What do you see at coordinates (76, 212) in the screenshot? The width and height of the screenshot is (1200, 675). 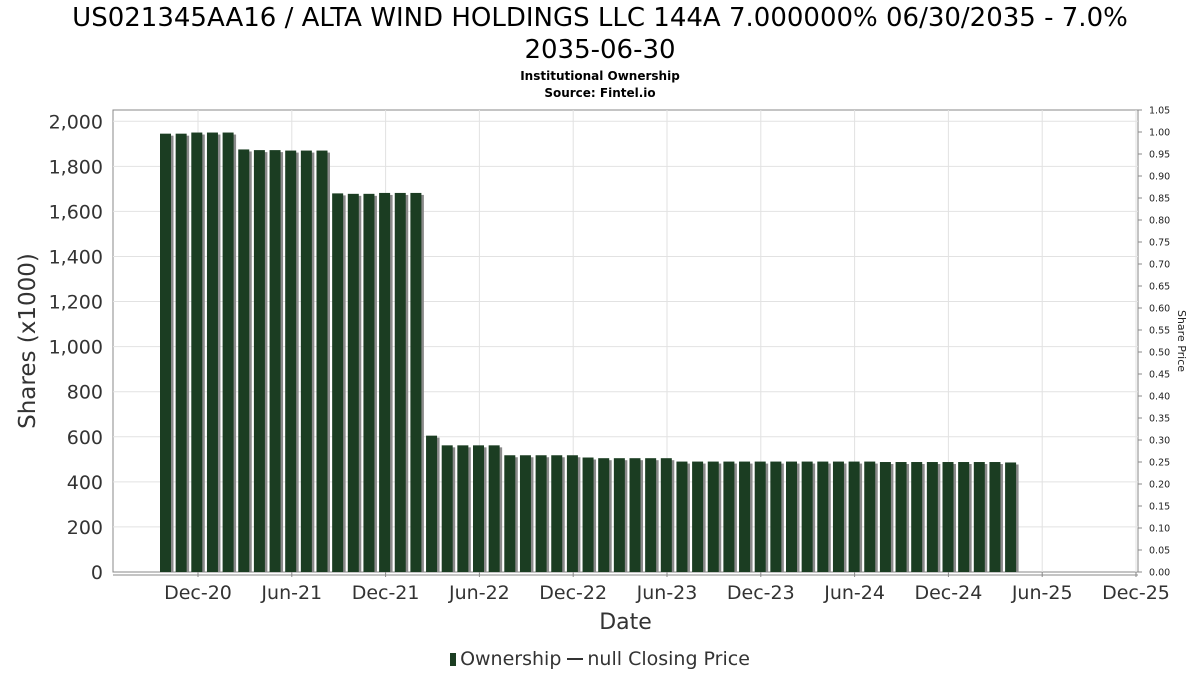 I see `y-tick-label: 1,600` at bounding box center [76, 212].